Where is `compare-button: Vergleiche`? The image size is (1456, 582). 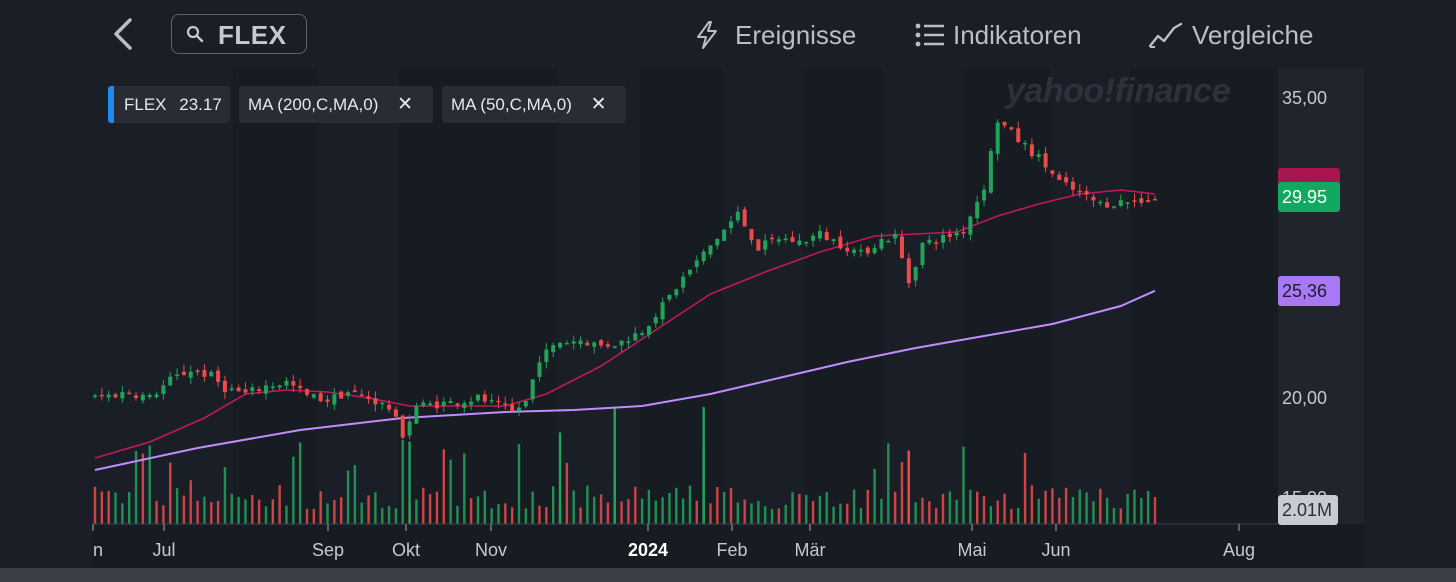 compare-button: Vergleiche is located at coordinates (1237, 34).